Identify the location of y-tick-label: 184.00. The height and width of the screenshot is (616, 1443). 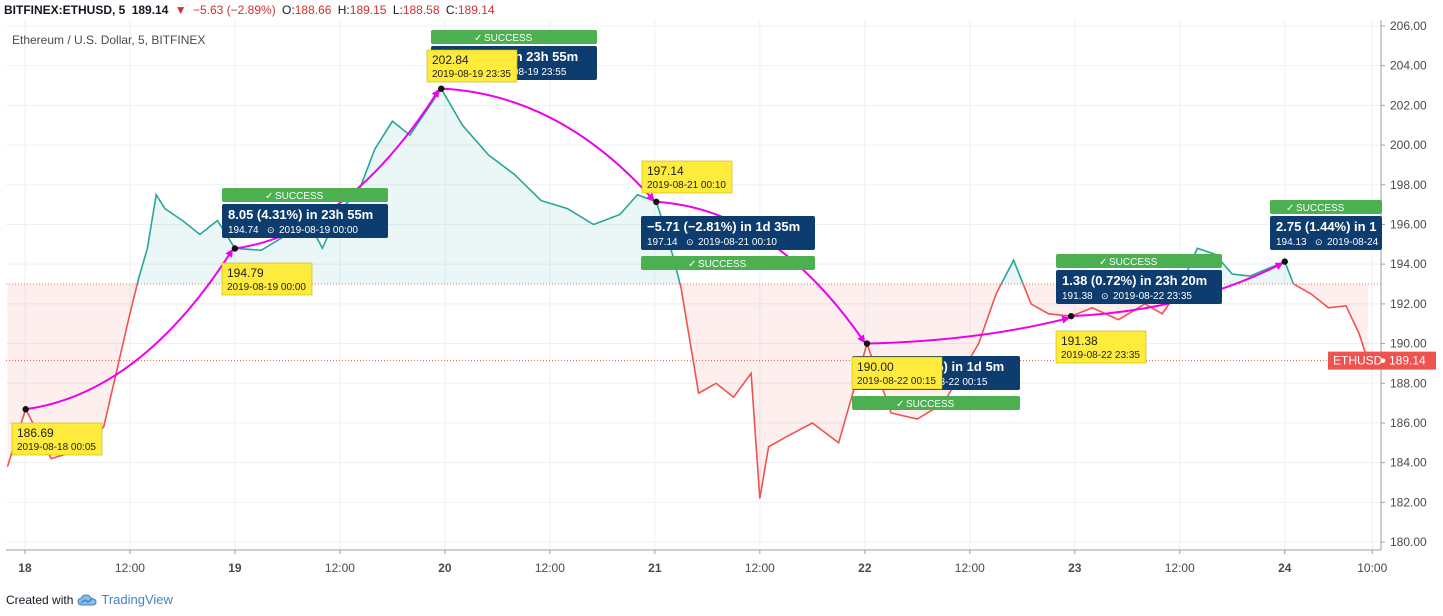
(1408, 463).